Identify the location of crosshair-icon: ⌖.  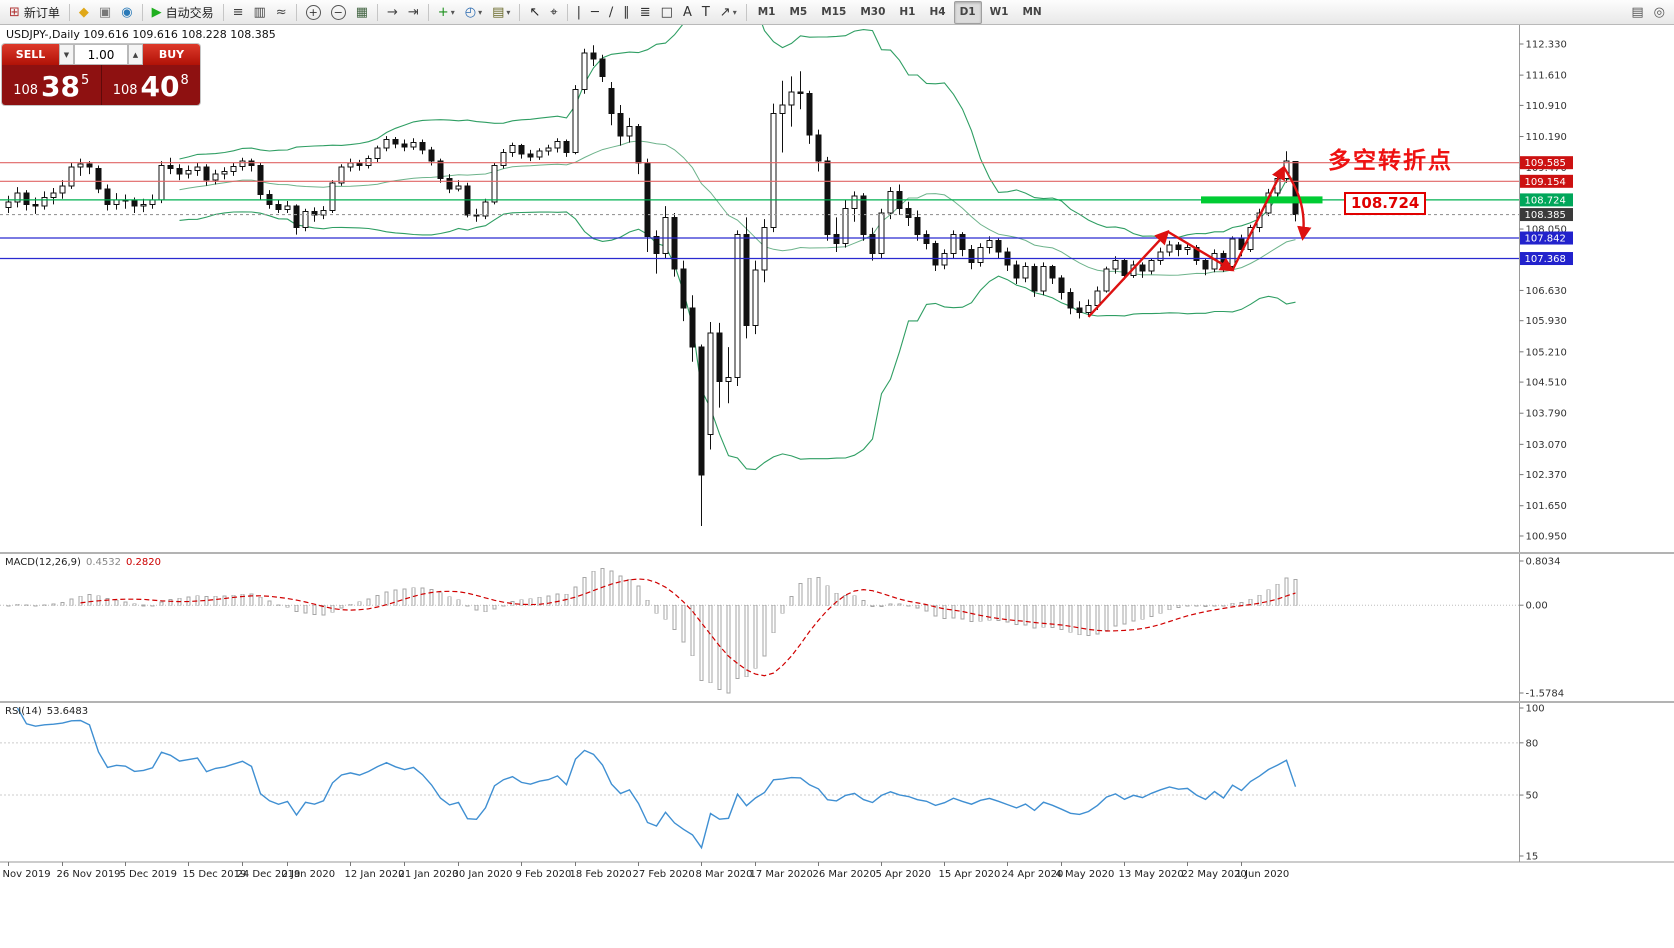
(554, 12).